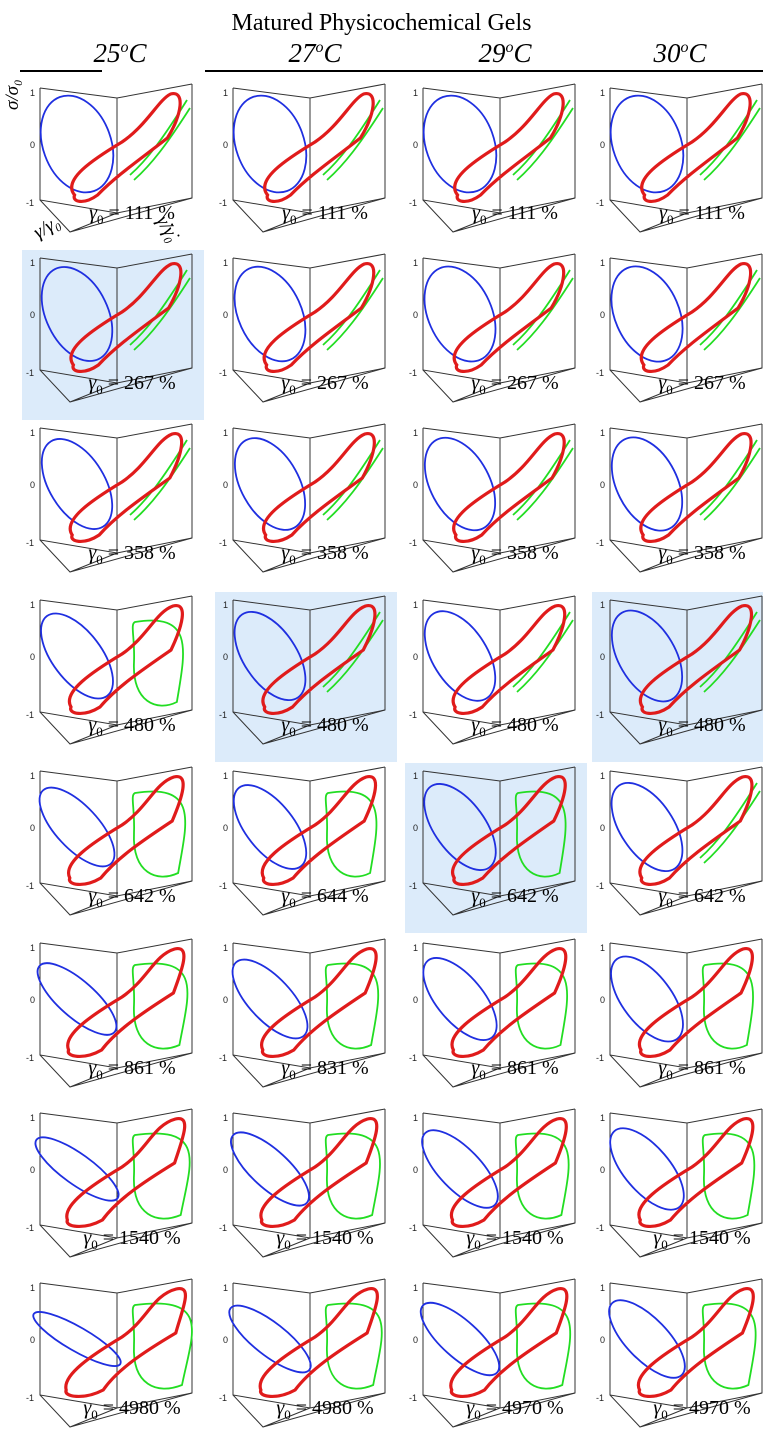  Describe the element at coordinates (540, 834) in the screenshot. I see `viscous-projection-curve` at that location.